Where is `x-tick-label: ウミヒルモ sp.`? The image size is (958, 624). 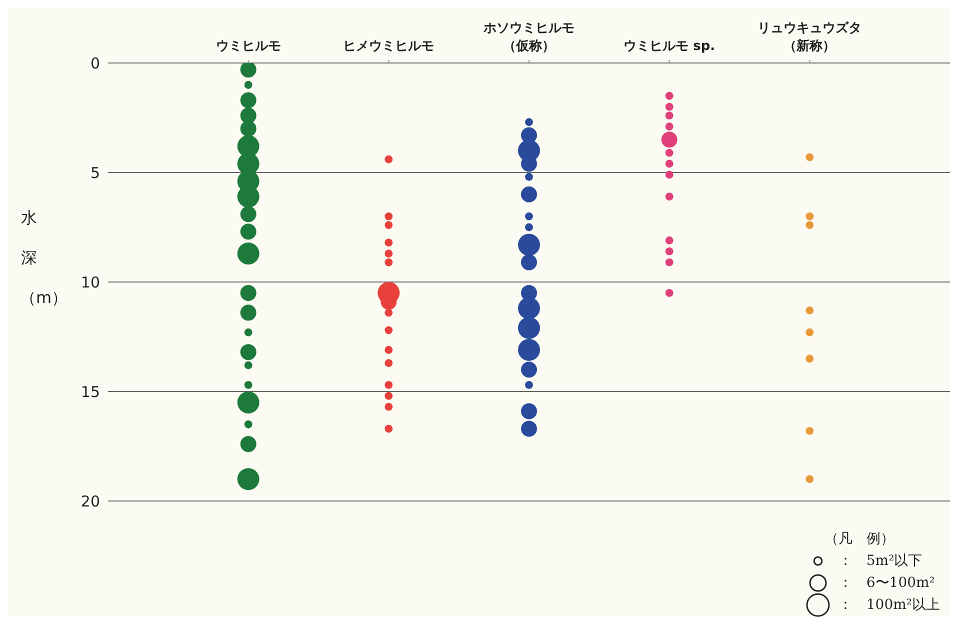
x-tick-label: ウミヒルモ sp. is located at coordinates (670, 46).